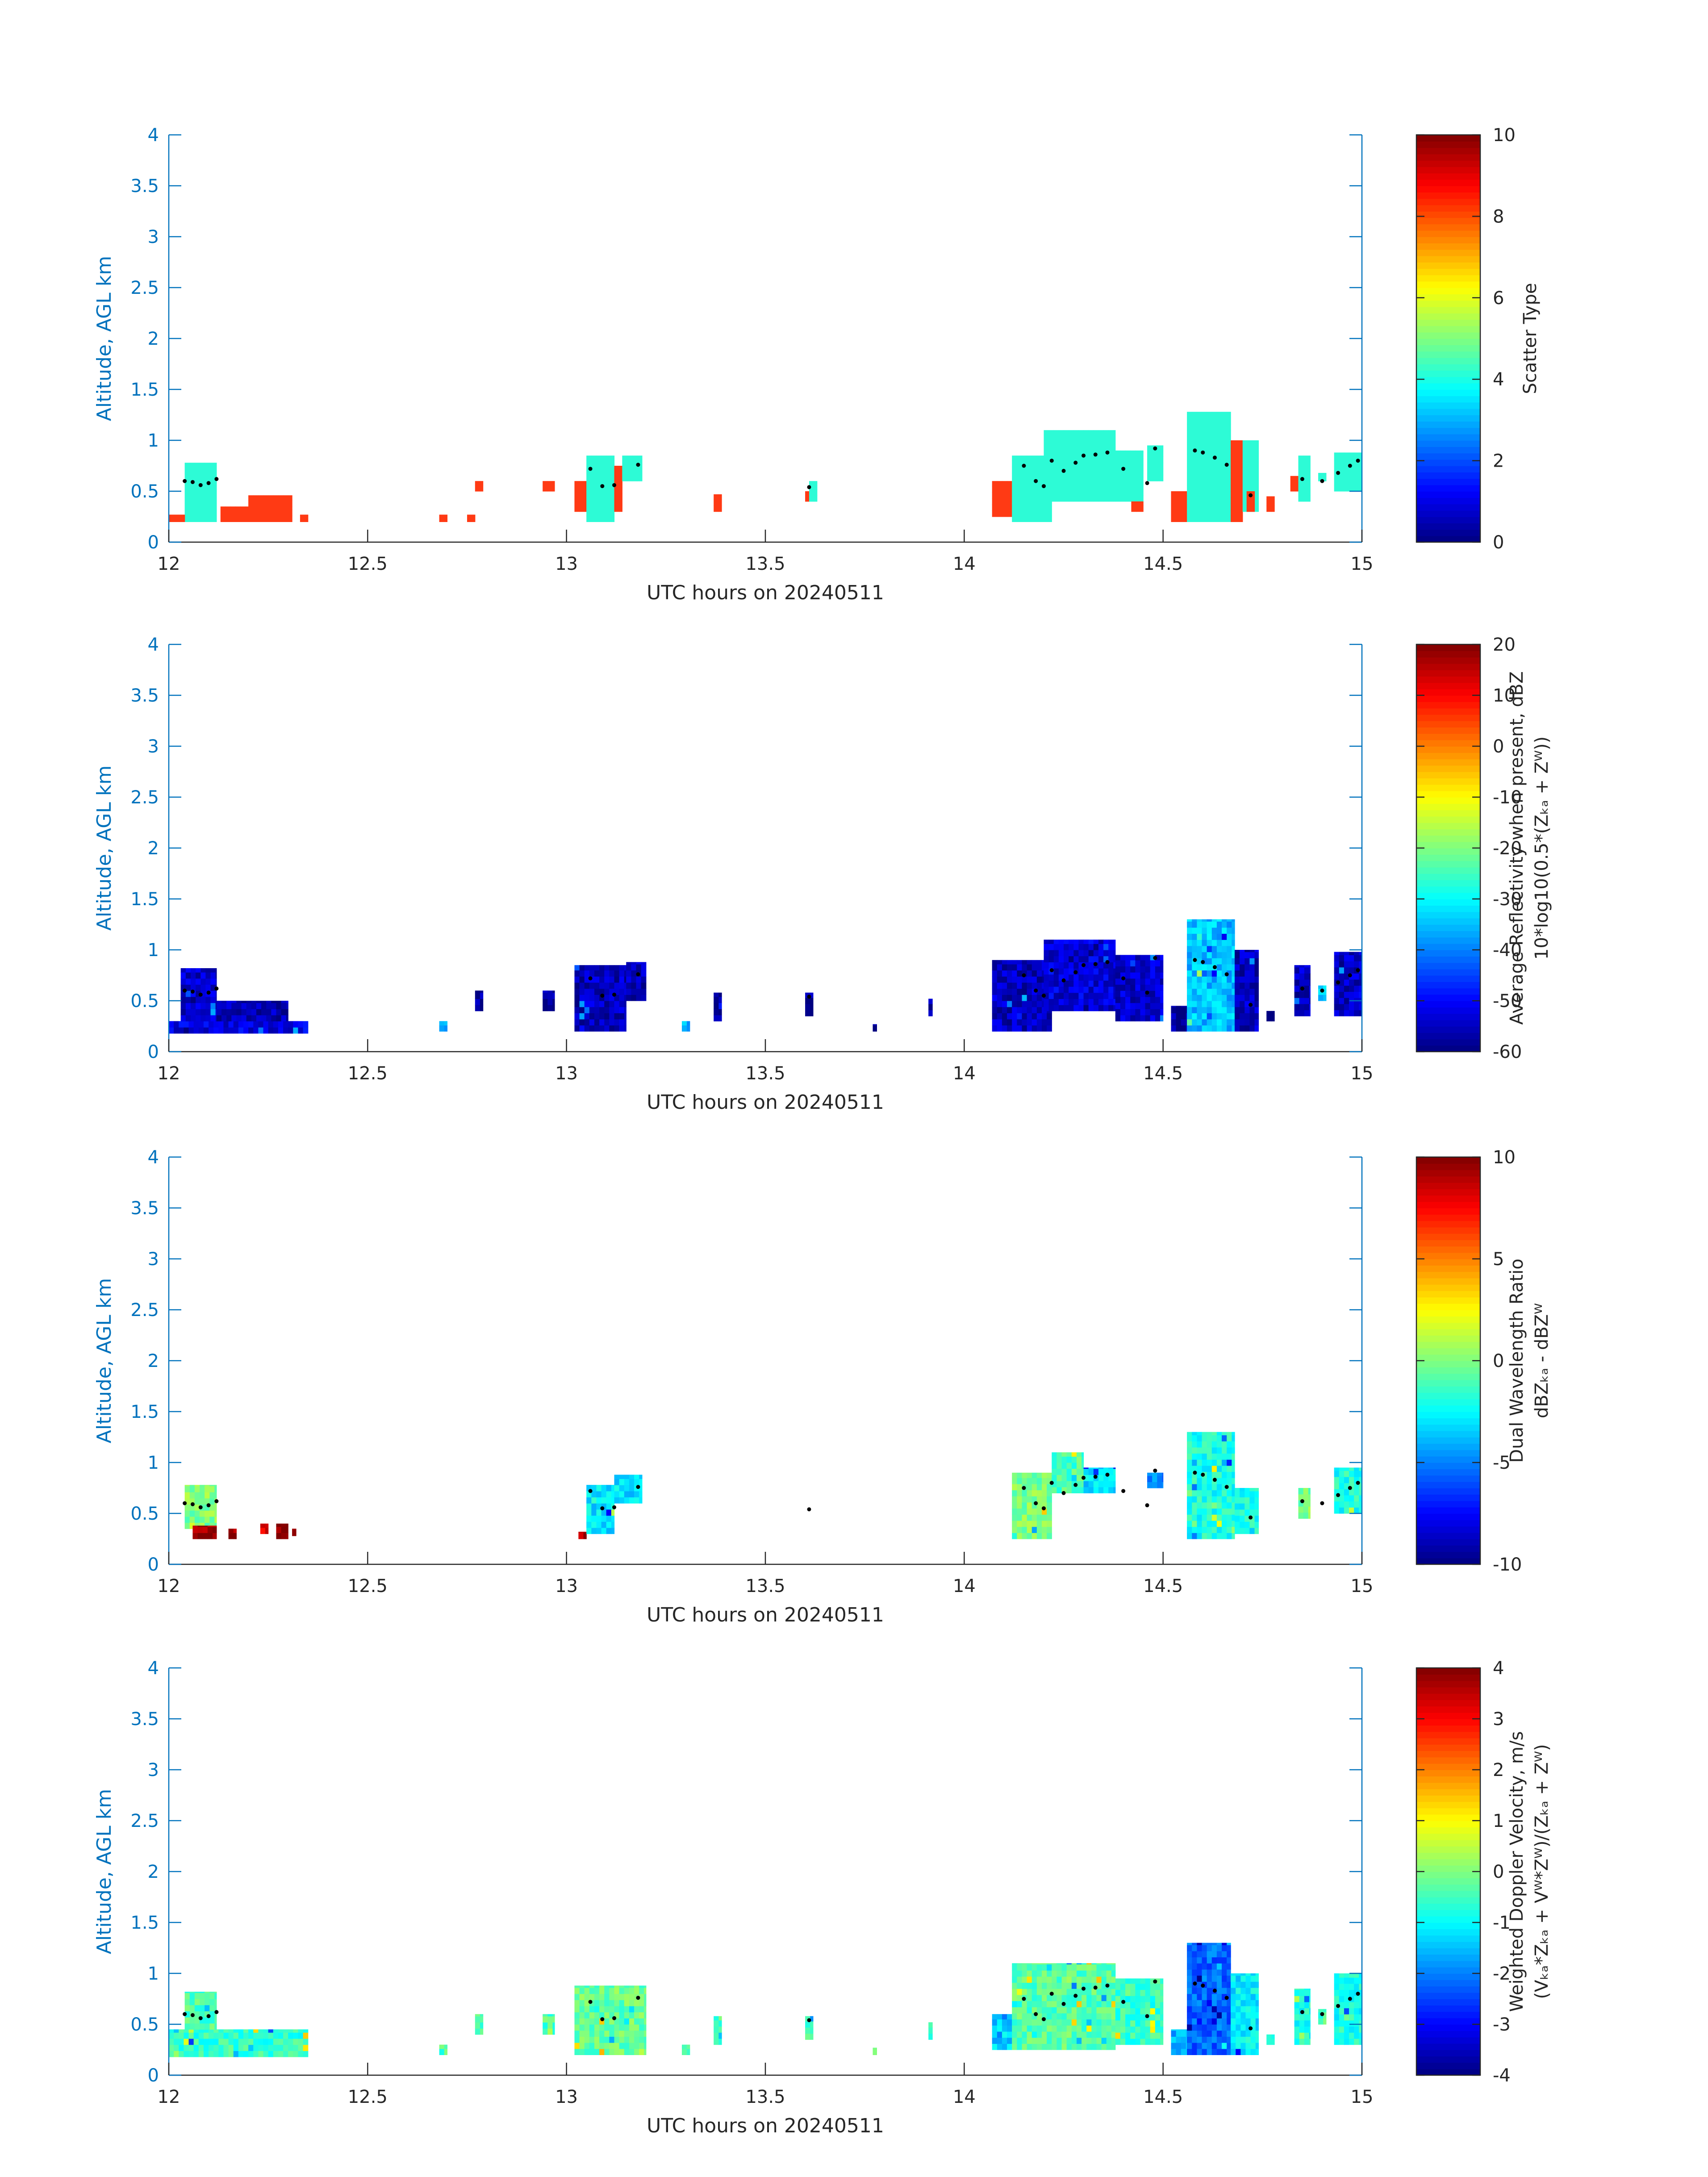 The image size is (1708, 2177). Describe the element at coordinates (1362, 564) in the screenshot. I see `x-tick-label: 15` at that location.